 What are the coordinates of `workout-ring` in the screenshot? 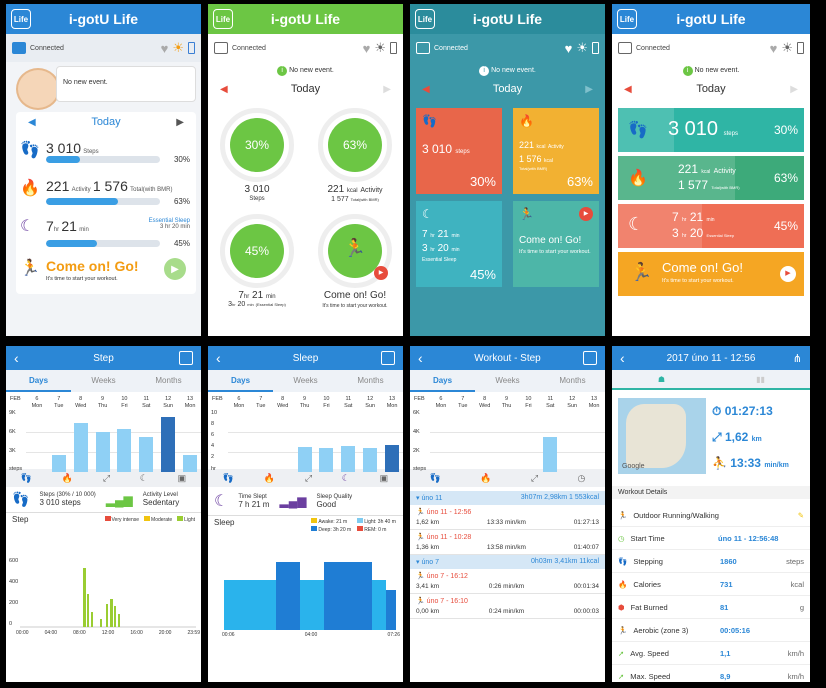 It's located at (355, 251).